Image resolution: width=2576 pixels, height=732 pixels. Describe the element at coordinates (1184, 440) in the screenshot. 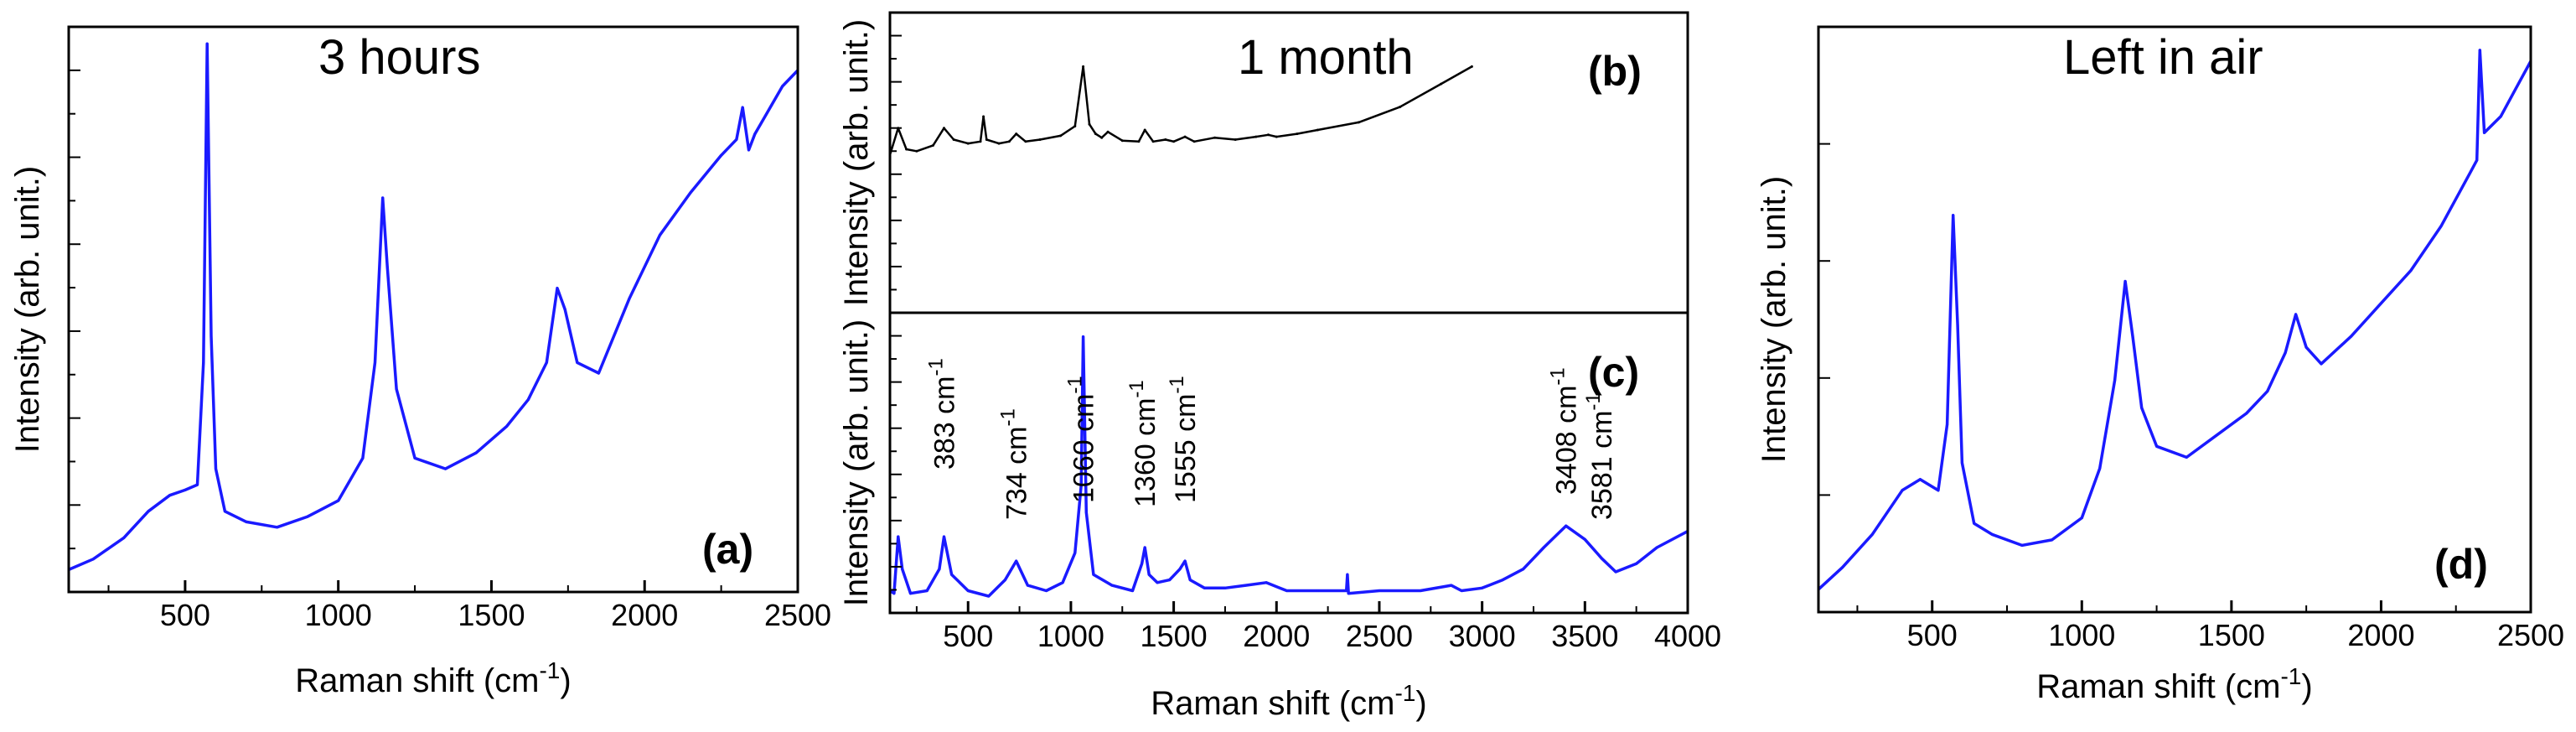

I see `peak-label: 1555 cm-1` at that location.